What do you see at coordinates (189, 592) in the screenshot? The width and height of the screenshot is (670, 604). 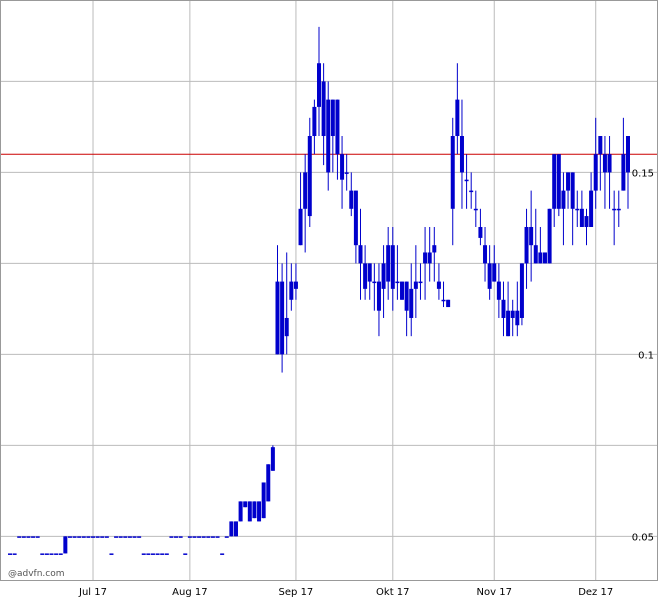 I see `x-tick-label: Aug 17` at bounding box center [189, 592].